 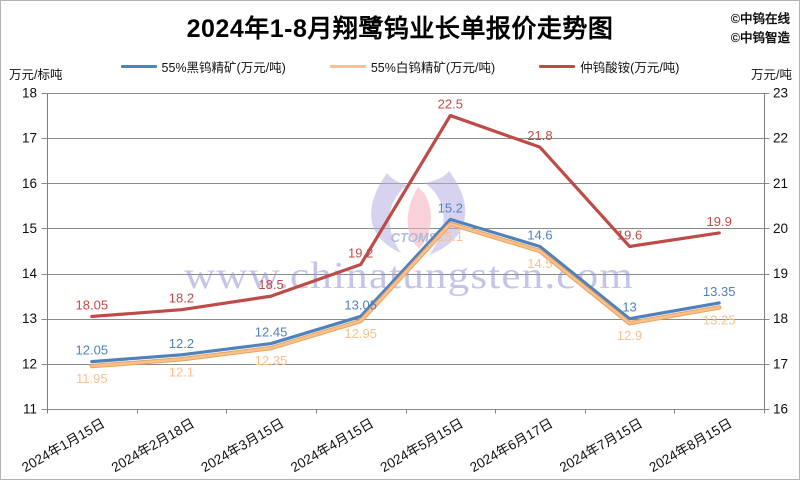 What do you see at coordinates (719, 291) in the screenshot?
I see `data-label: 13.35` at bounding box center [719, 291].